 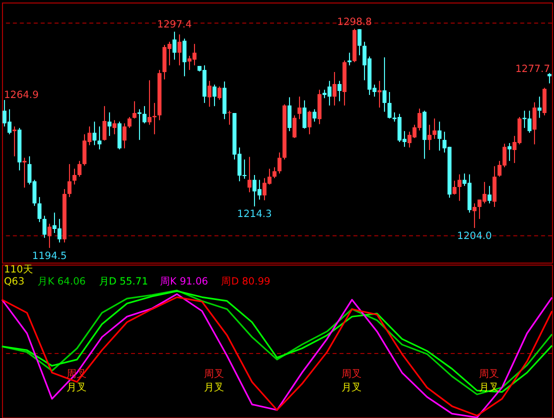 I want to click on annotation: 1214.3, so click(x=254, y=214).